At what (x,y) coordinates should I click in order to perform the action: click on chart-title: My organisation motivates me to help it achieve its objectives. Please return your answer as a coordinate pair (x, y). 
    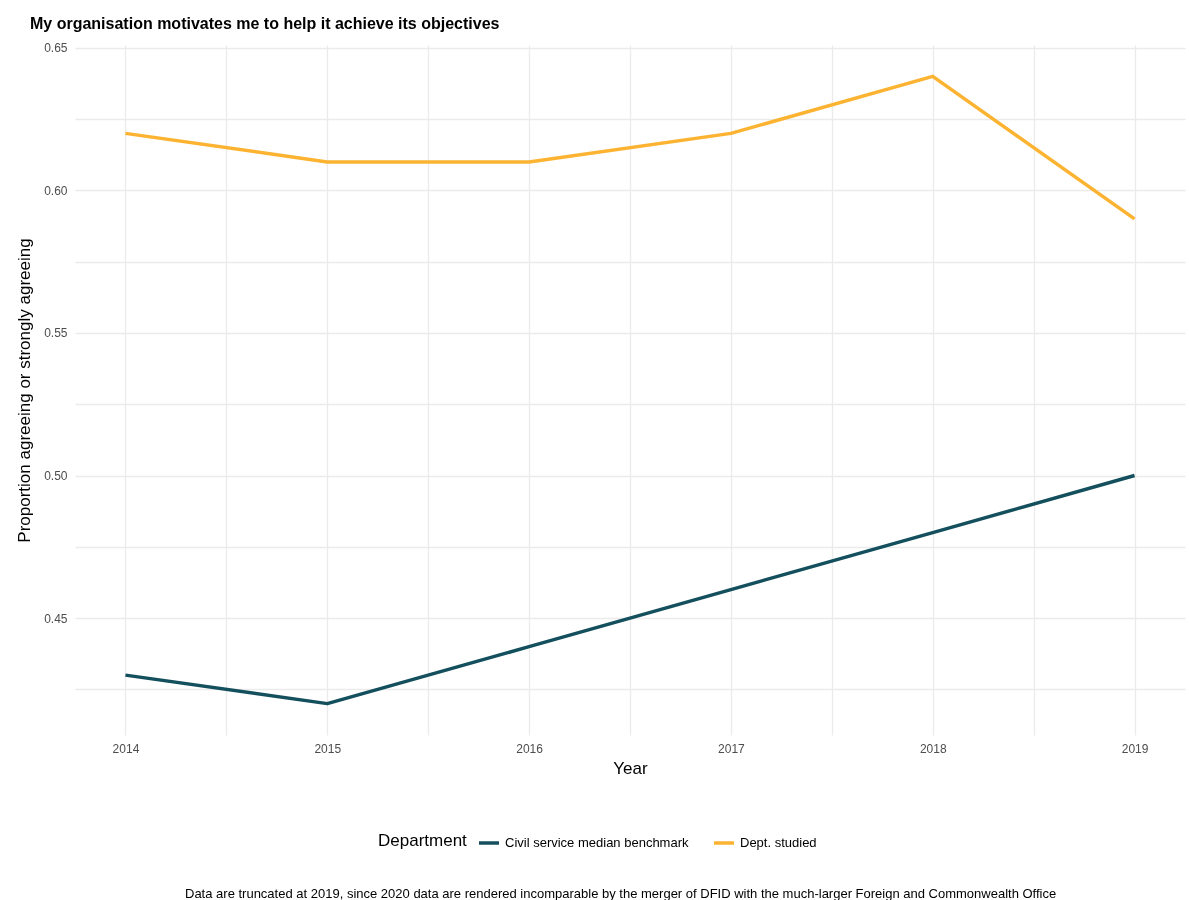
    Looking at the image, I should click on (265, 23).